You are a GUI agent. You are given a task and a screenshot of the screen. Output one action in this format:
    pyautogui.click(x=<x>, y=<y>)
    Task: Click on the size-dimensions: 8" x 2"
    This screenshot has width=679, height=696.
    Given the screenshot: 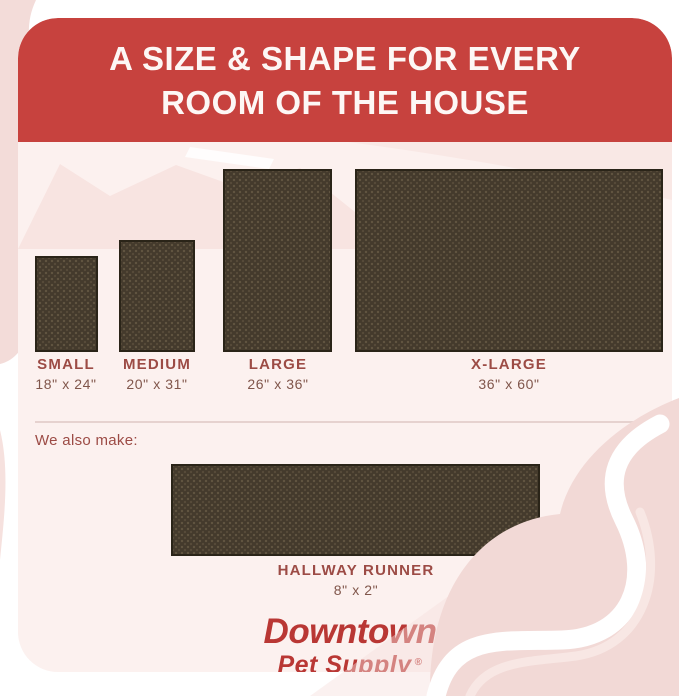 What is the action you would take?
    pyautogui.click(x=356, y=590)
    